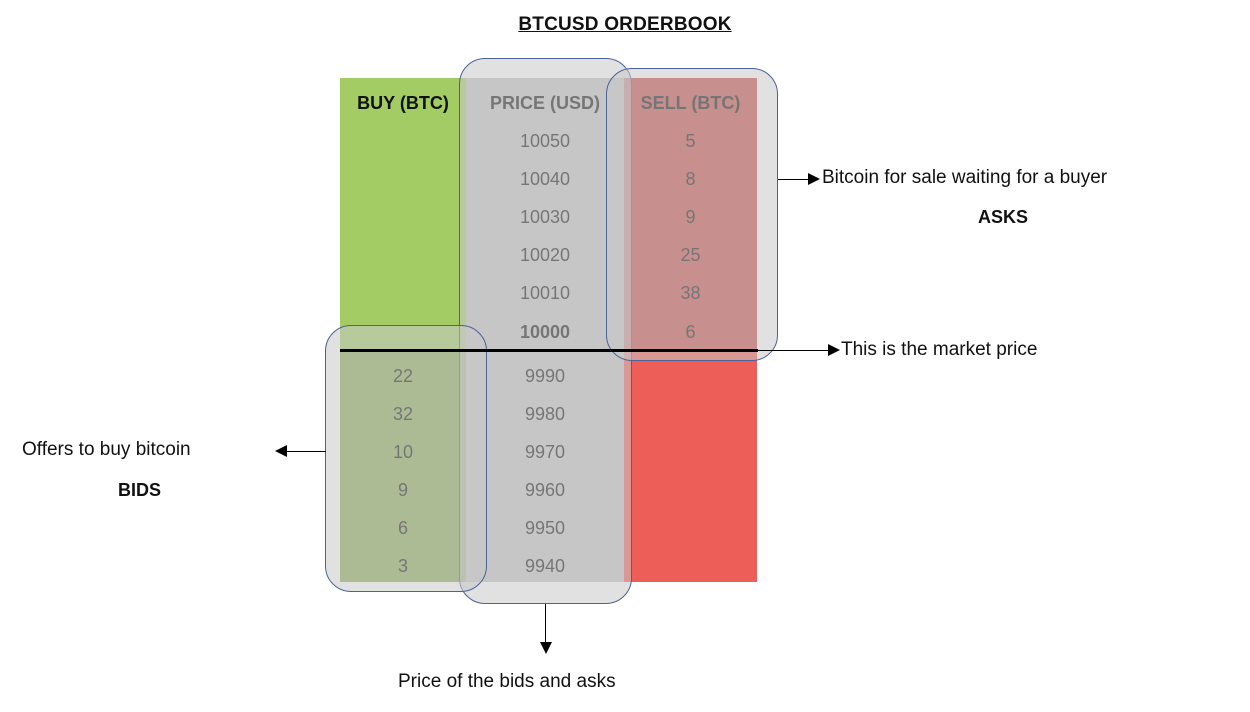 The width and height of the screenshot is (1250, 712). Describe the element at coordinates (507, 681) in the screenshot. I see `price-description: Price of the bids and asks` at that location.